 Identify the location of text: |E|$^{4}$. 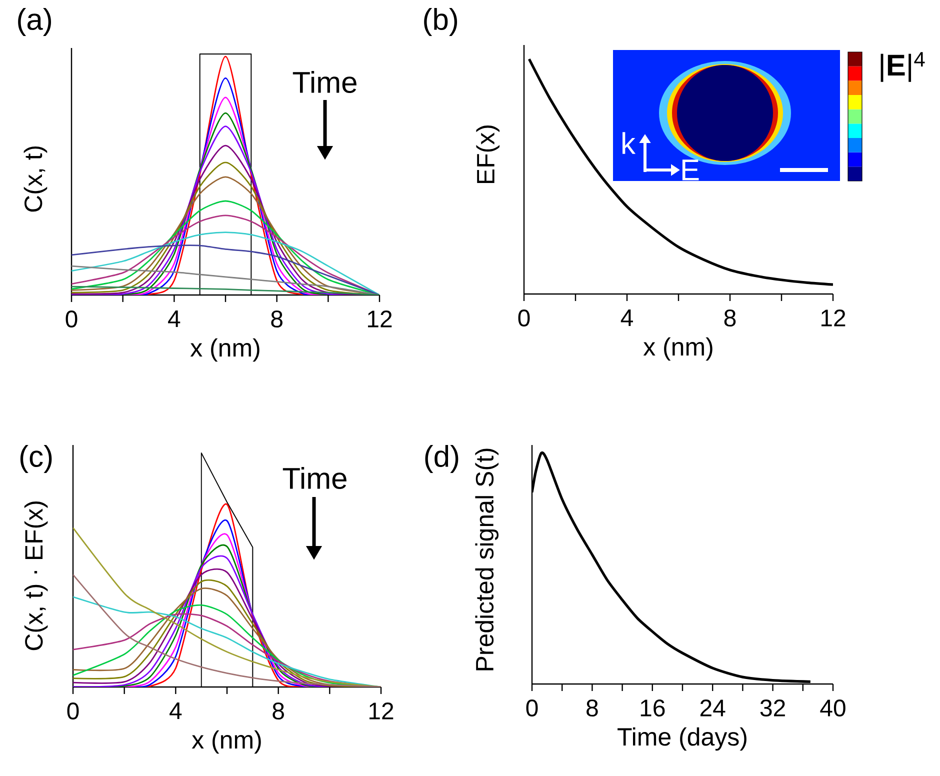
(902, 67).